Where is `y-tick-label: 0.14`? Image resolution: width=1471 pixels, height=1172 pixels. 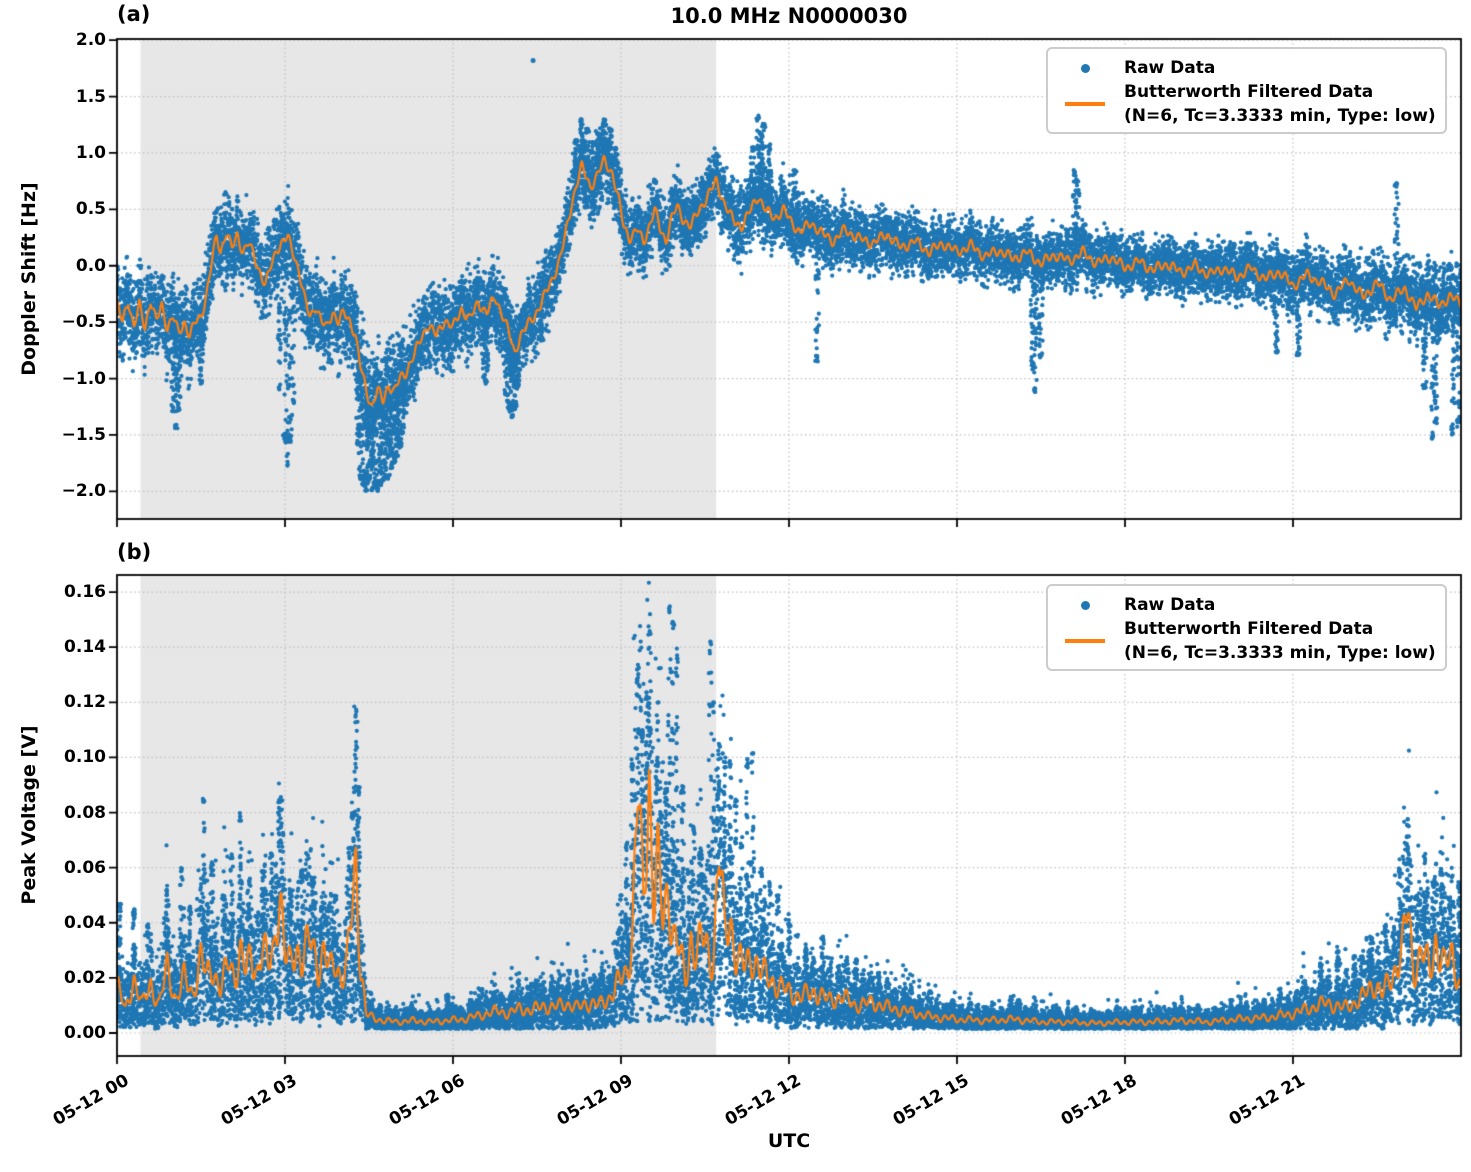 y-tick-label: 0.14 is located at coordinates (85, 647).